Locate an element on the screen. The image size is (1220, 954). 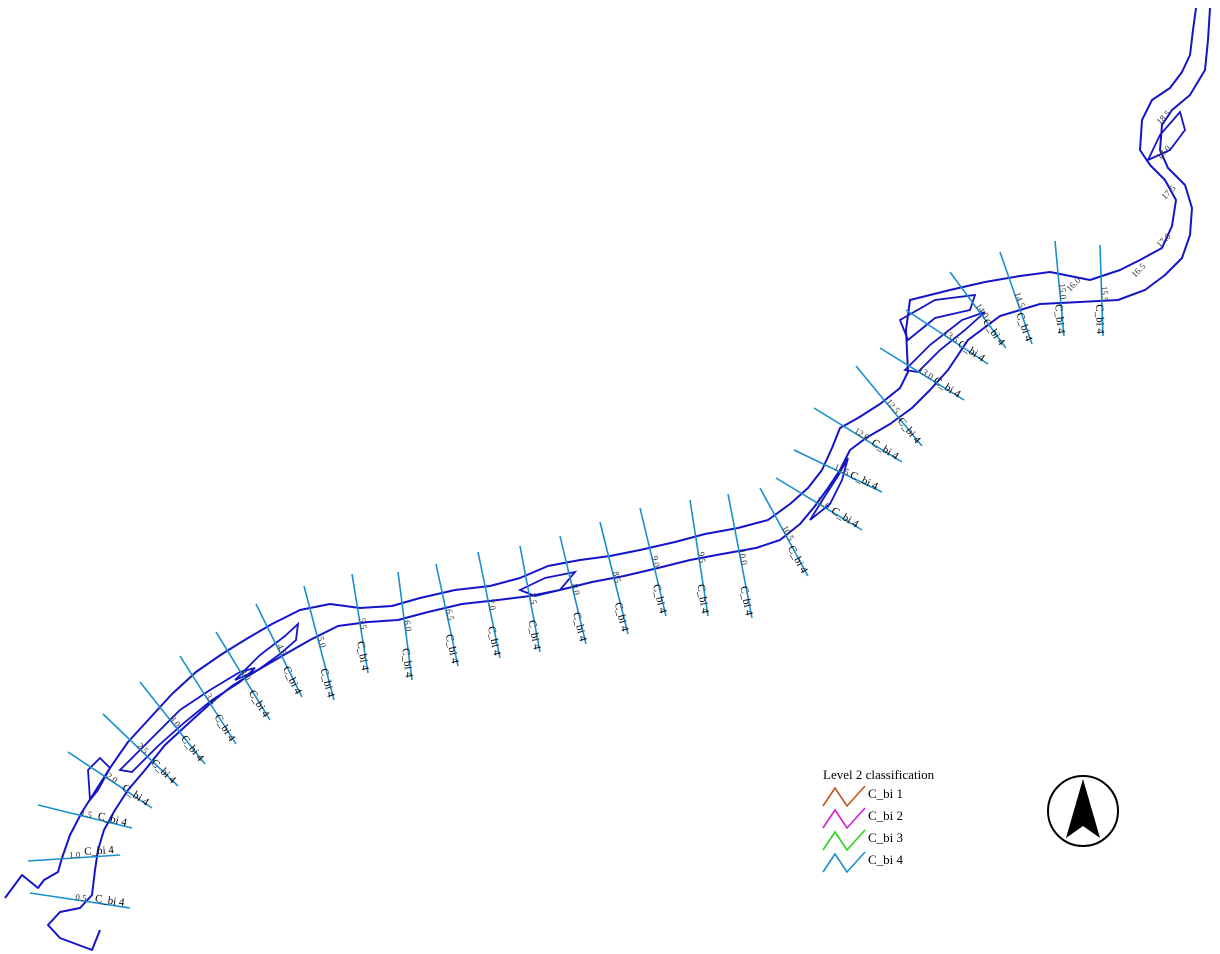
upstream-km-label: 17.0 is located at coordinates (1163, 240).